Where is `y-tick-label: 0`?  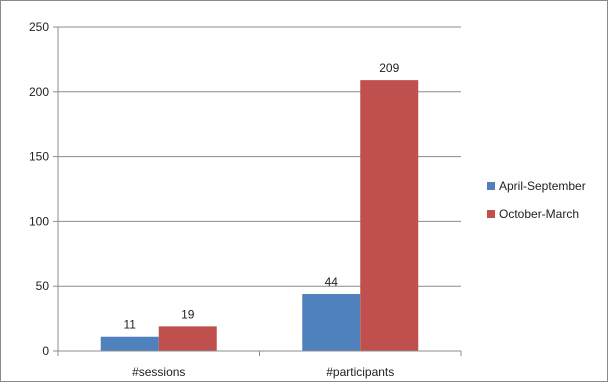
y-tick-label: 0 is located at coordinates (45, 351).